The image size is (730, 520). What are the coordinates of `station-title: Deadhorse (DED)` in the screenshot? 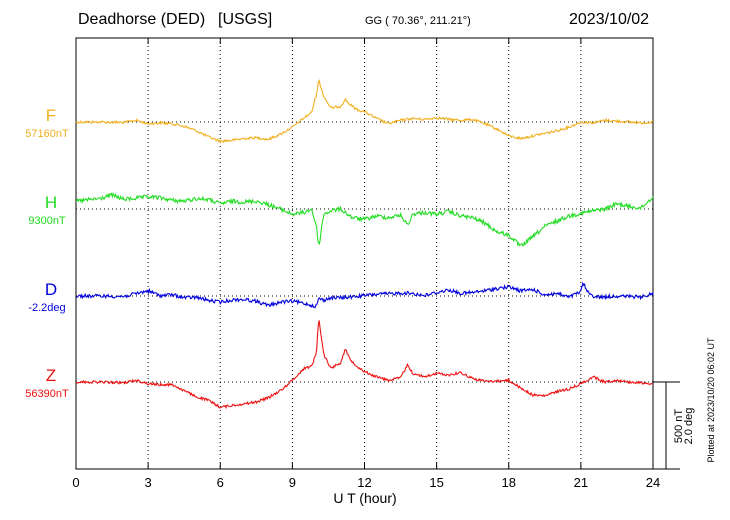 It's located at (142, 19).